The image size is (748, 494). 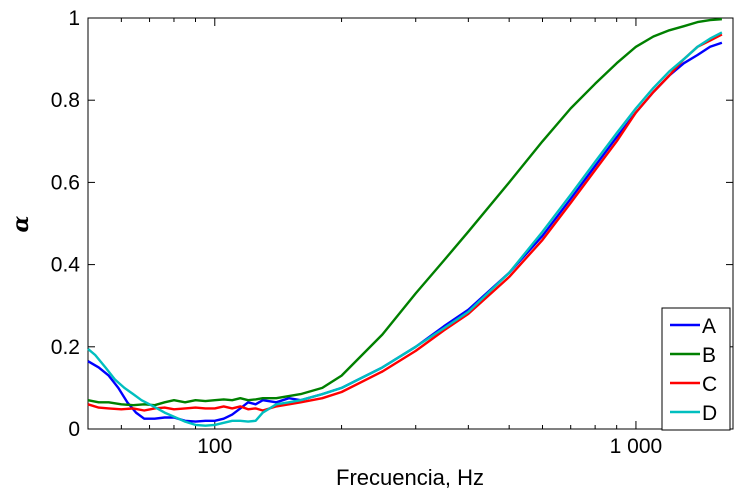 I want to click on y-tick-label: 0, so click(x=74, y=429).